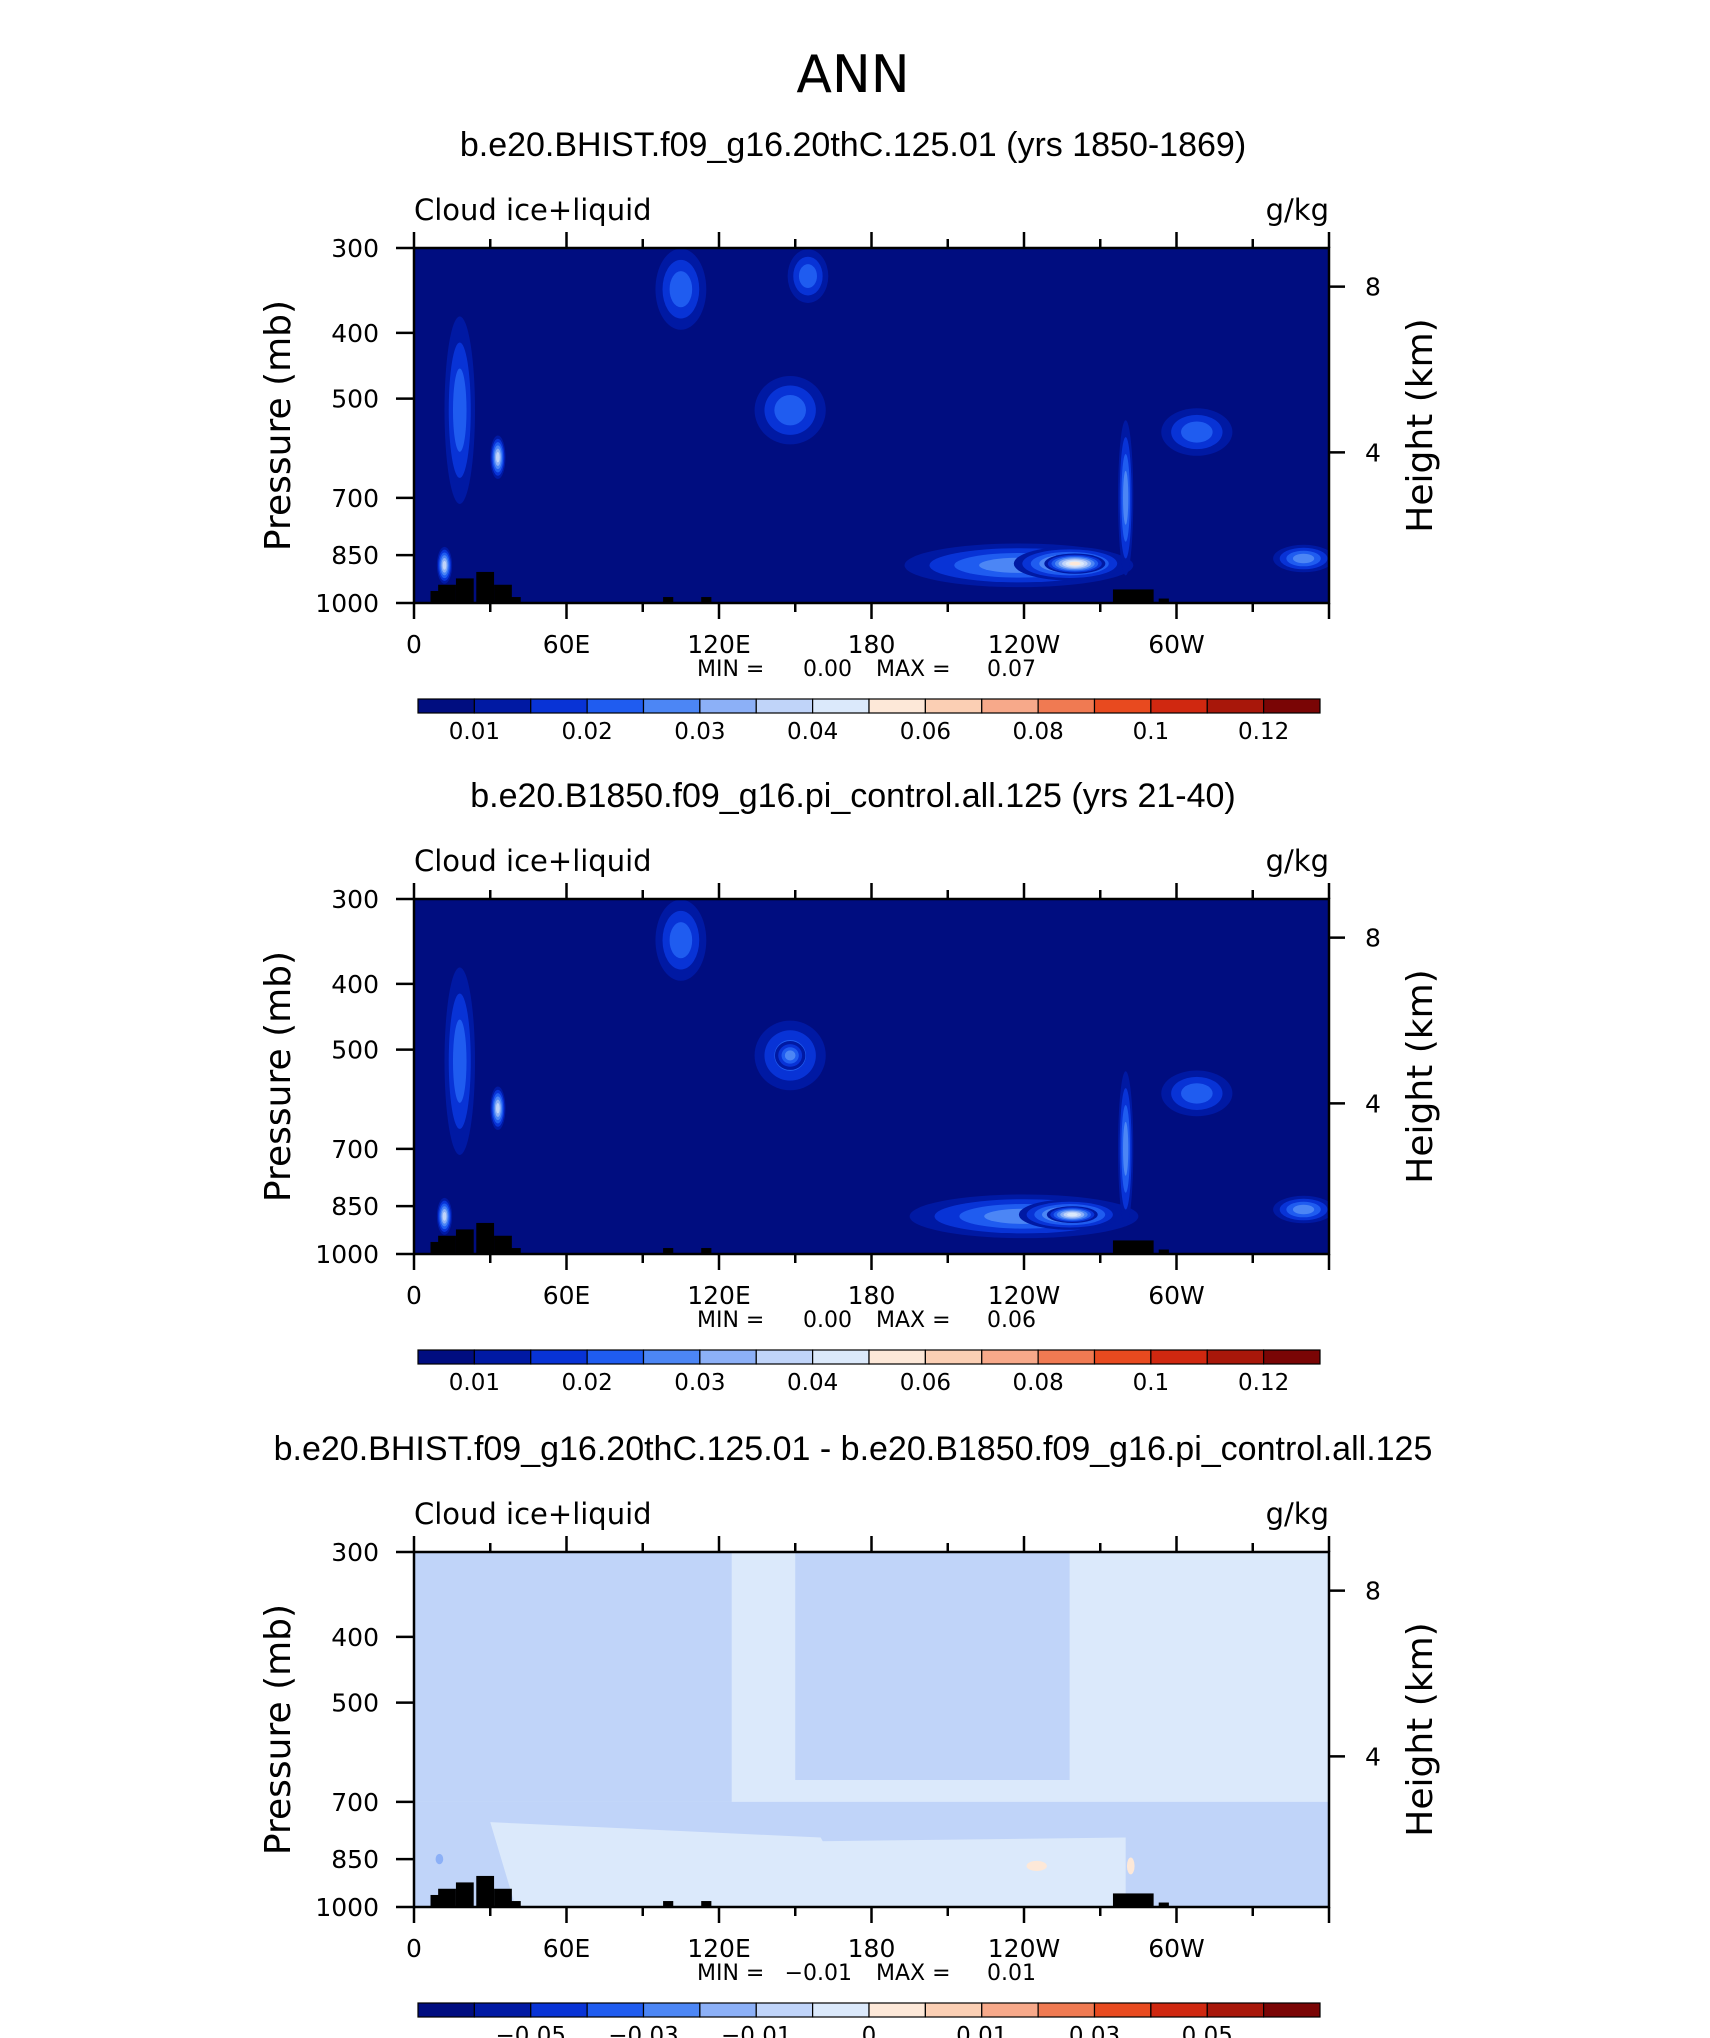  Describe the element at coordinates (1176, 1295) in the screenshot. I see `x-tick-label: 60W` at that location.